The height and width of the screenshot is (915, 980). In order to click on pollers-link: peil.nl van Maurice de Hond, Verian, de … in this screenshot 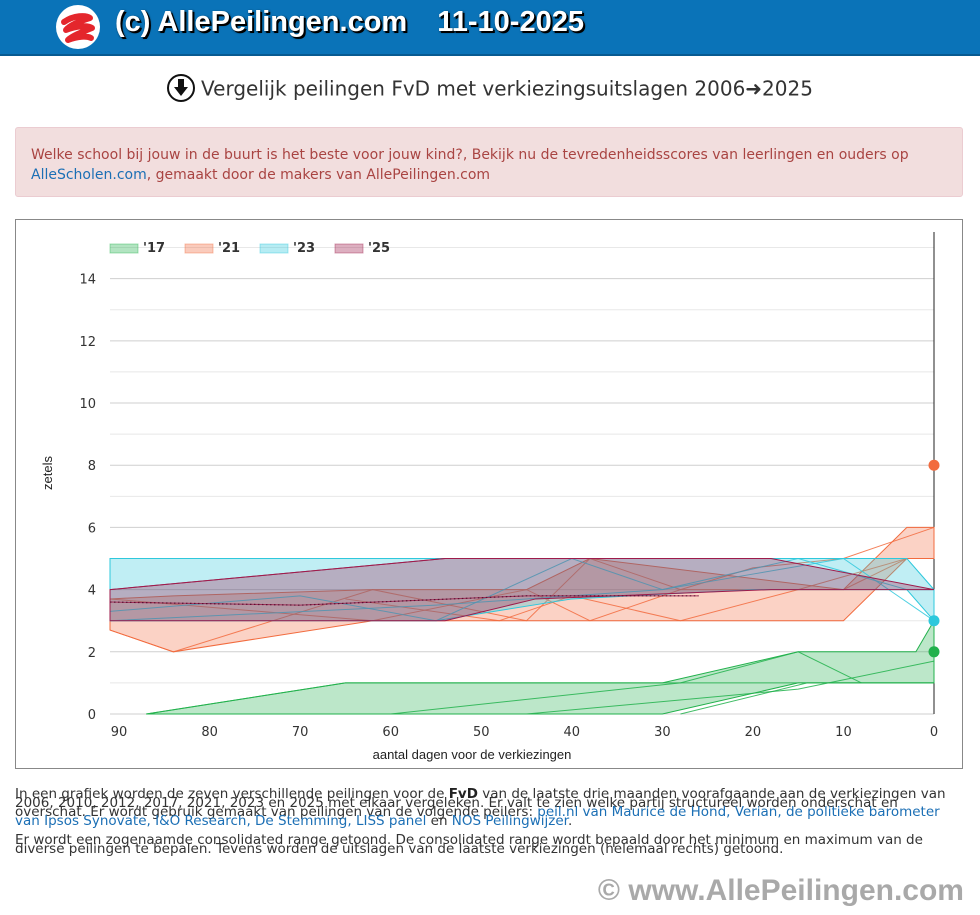, I will do `click(477, 816)`.